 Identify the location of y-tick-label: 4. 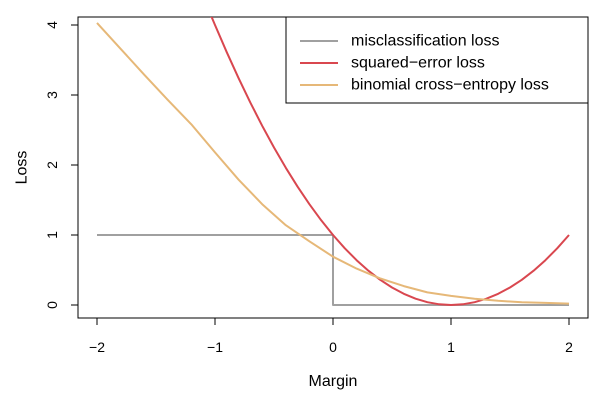
(52, 25).